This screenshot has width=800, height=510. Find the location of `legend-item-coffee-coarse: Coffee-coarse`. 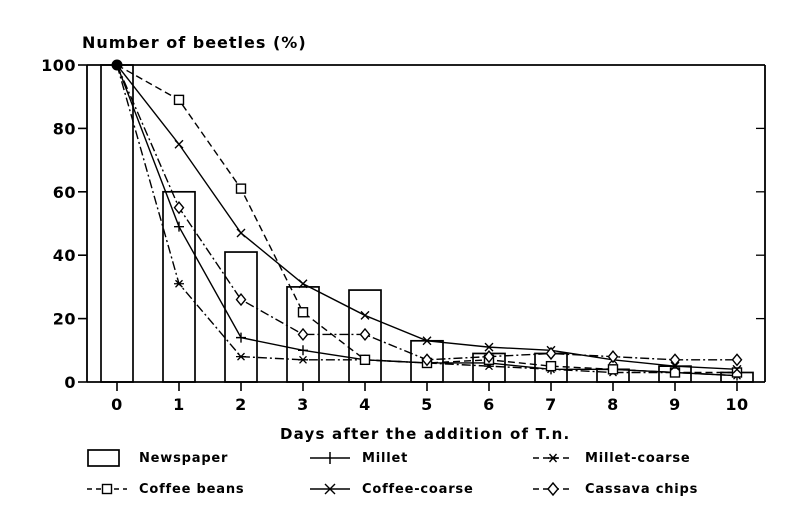

legend-item-coffee-coarse: Coffee-coarse is located at coordinates (391, 489).